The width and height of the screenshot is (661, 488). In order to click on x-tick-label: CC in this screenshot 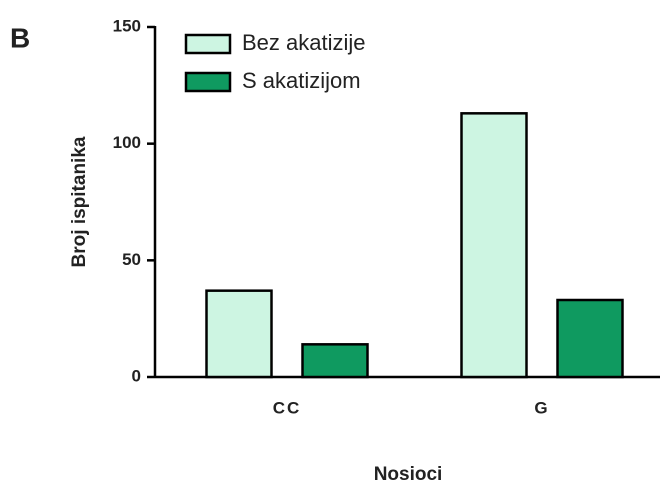, I will do `click(287, 407)`.